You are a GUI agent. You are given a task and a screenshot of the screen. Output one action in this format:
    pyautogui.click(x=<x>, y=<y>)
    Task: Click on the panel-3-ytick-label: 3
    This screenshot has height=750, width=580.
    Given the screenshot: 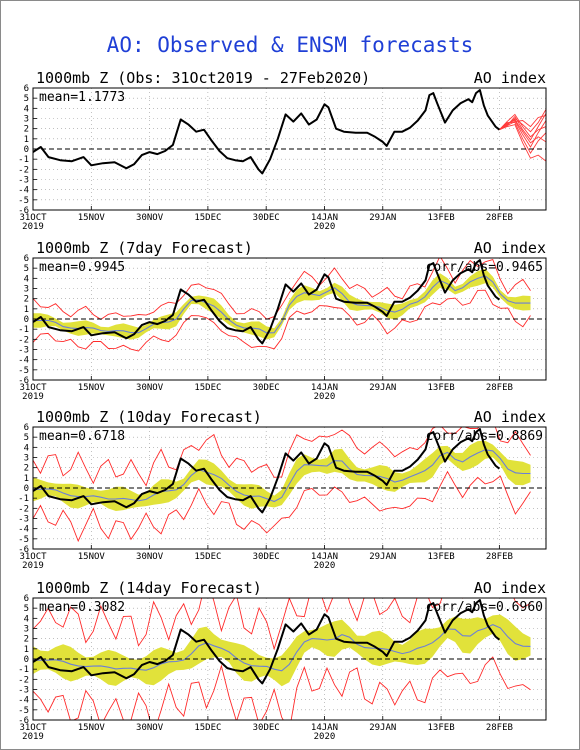 What is the action you would take?
    pyautogui.click(x=26, y=459)
    